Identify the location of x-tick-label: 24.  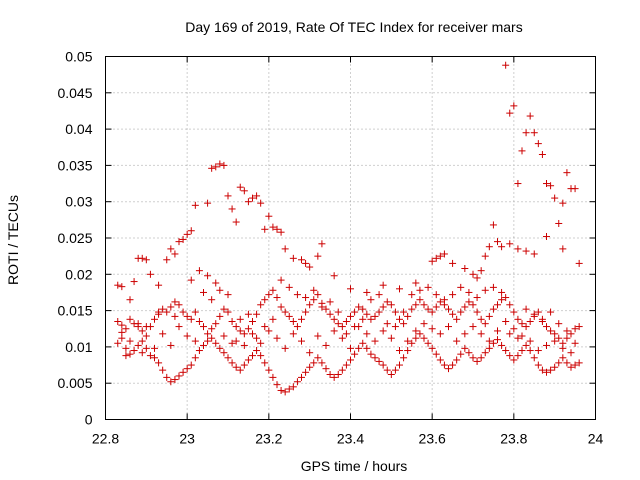
(596, 439).